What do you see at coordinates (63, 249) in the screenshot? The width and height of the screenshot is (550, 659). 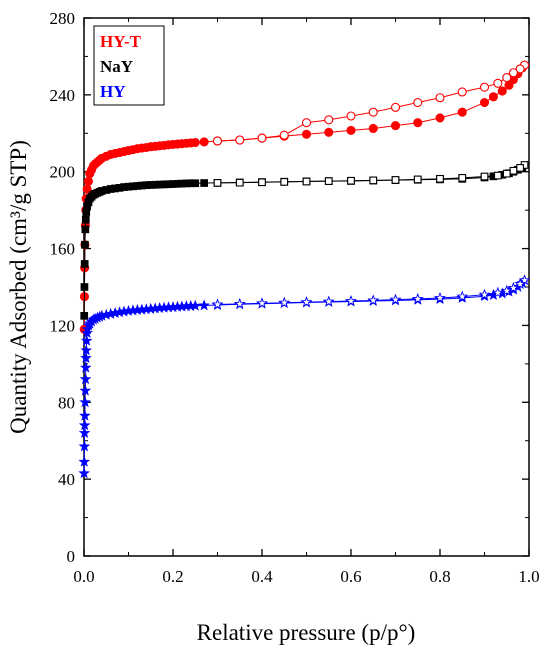 I see `y-tick-label: 160` at bounding box center [63, 249].